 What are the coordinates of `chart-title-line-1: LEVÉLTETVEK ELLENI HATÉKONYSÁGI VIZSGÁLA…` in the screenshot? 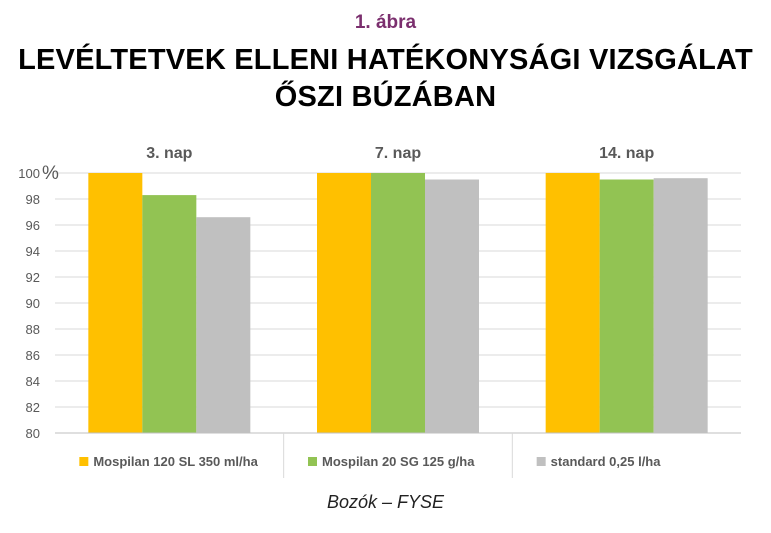 It's located at (385, 60).